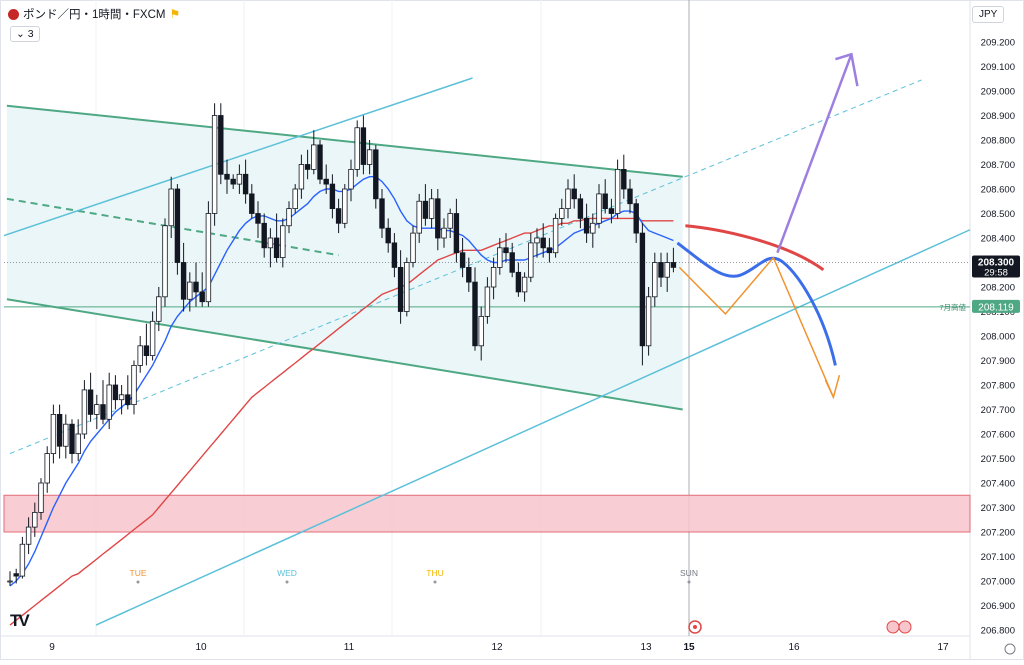 The height and width of the screenshot is (665, 1024). Describe the element at coordinates (487, 513) in the screenshot. I see `resistance-zone` at that location.